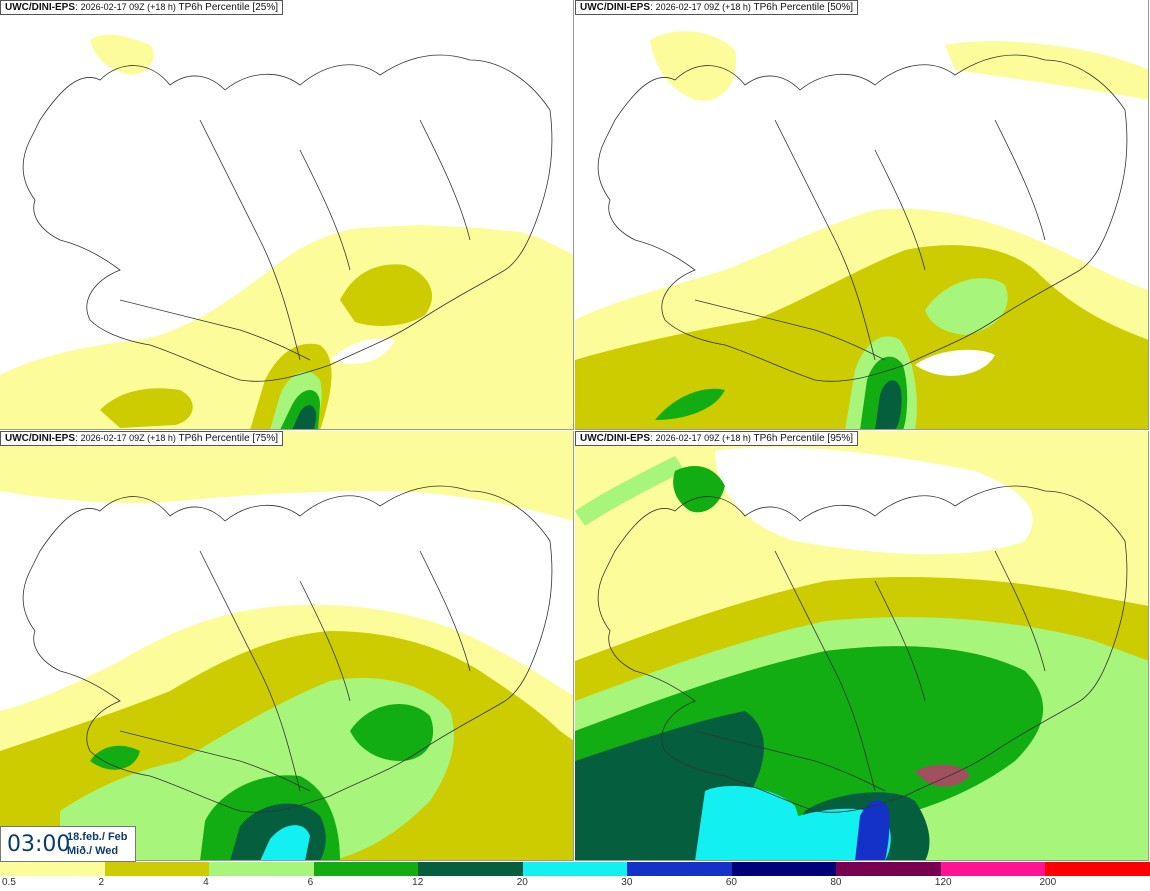  What do you see at coordinates (943, 882) in the screenshot?
I see `colorbar-label: 120` at bounding box center [943, 882].